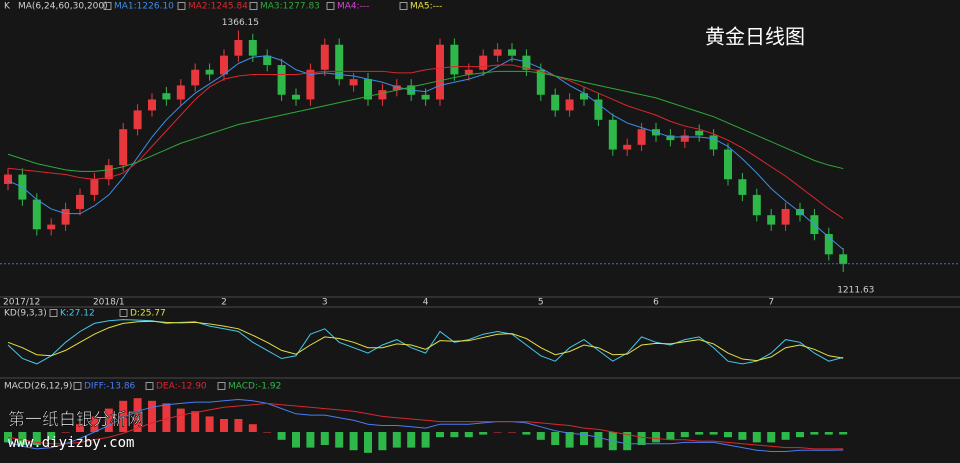 The image size is (960, 463). What do you see at coordinates (77, 314) in the screenshot?
I see `legend-label: K:27.12` at bounding box center [77, 314].